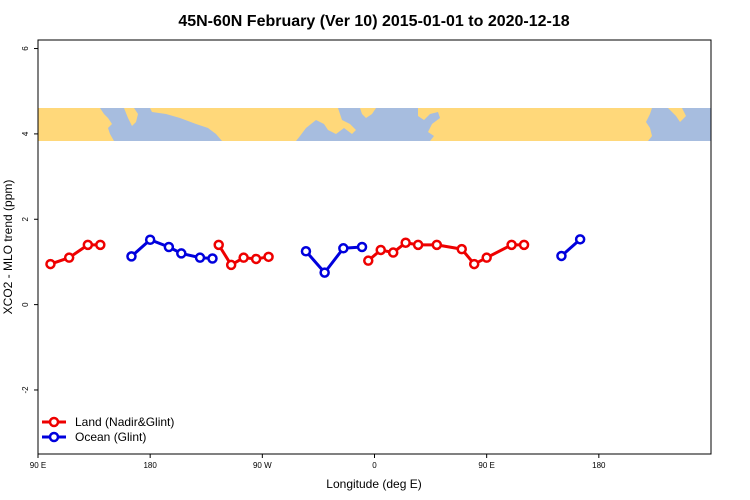 The width and height of the screenshot is (750, 500). Describe the element at coordinates (8, 247) in the screenshot. I see `y-axis-label: XCO2 - MLO trend (ppm)` at that location.